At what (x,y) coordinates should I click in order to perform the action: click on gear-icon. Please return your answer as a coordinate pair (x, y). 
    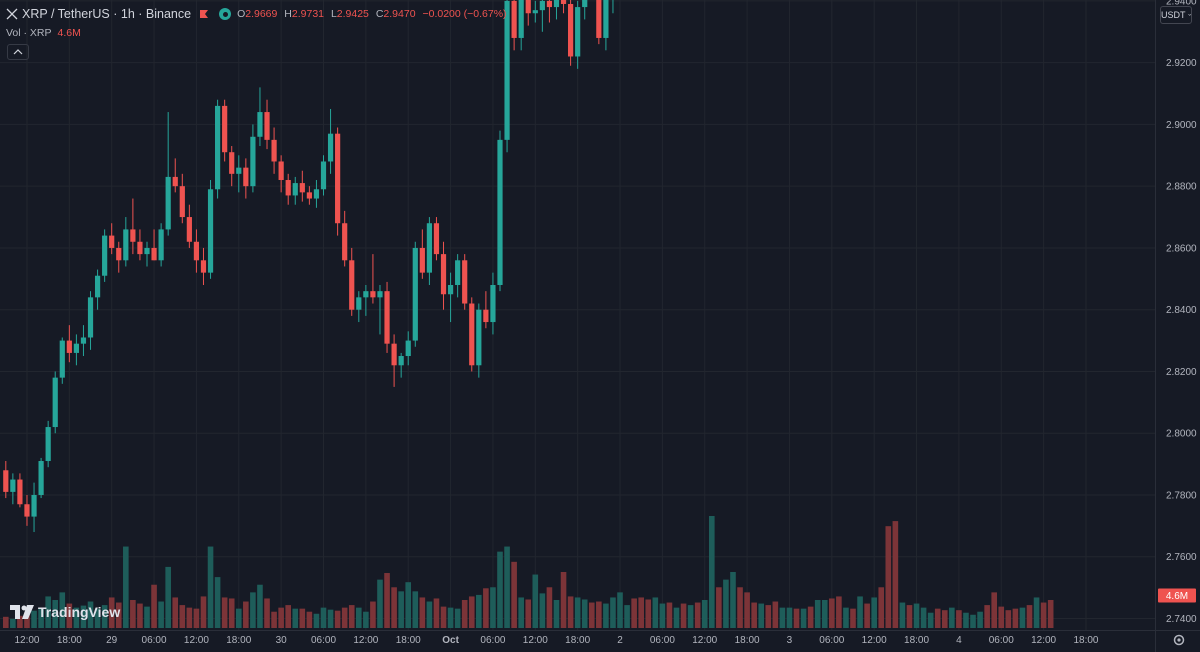
    Looking at the image, I should click on (1179, 640).